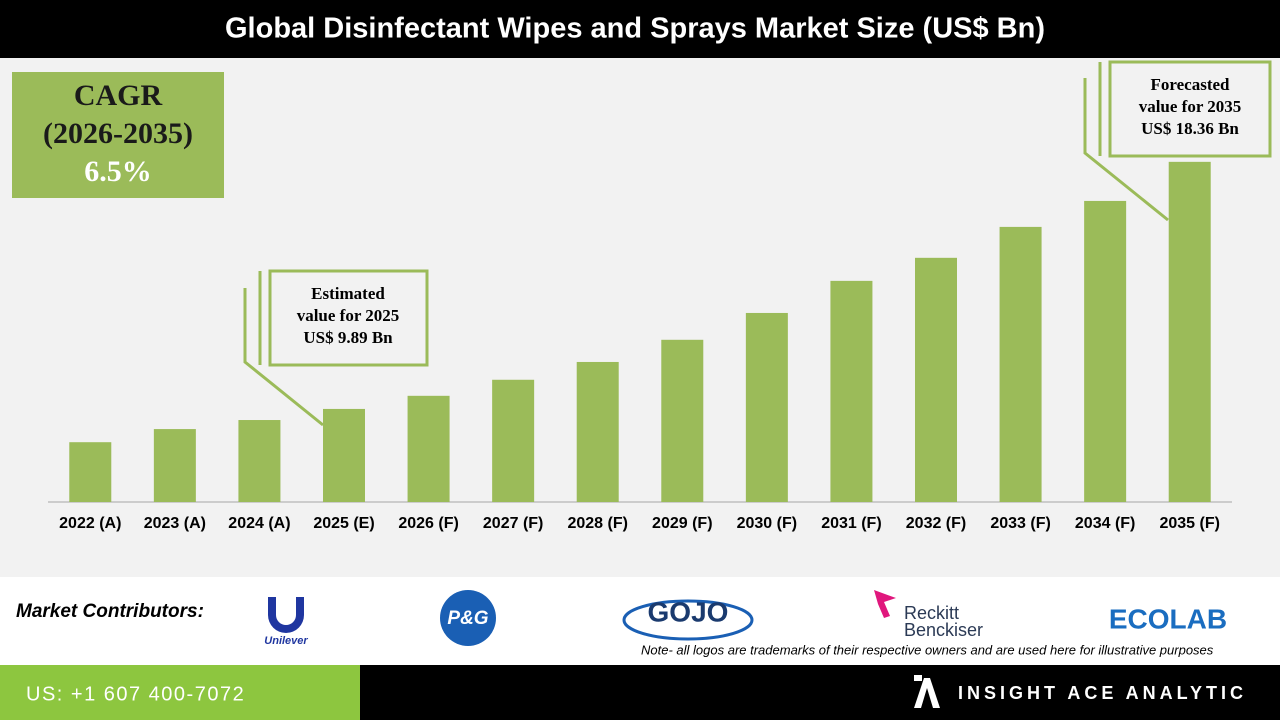 This screenshot has height=725, width=1280. Describe the element at coordinates (1168, 618) in the screenshot. I see `logo: ECOLAB` at that location.